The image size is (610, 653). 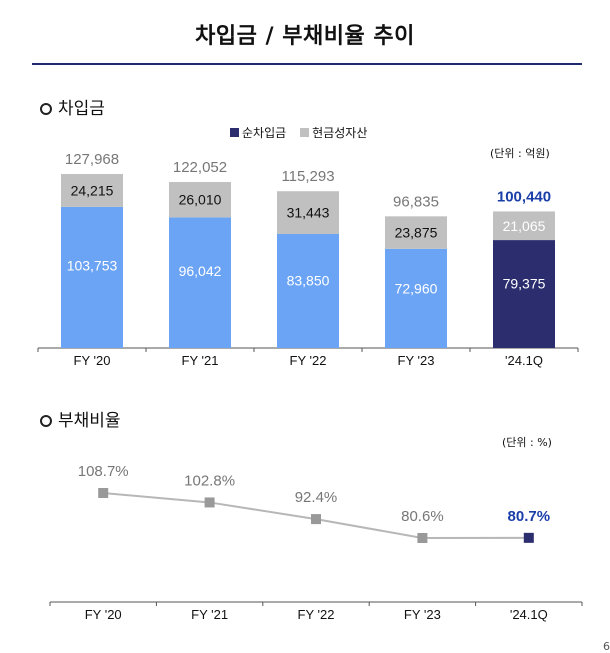 I want to click on legend-item-net-debt: 순차입금, so click(x=258, y=132).